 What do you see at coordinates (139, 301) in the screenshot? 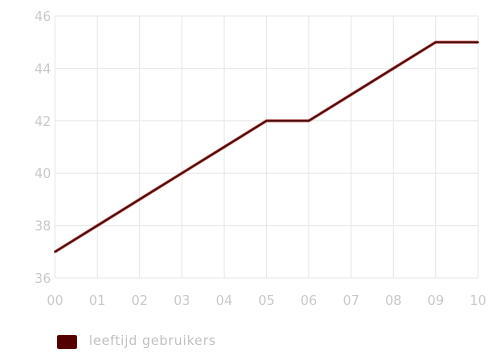
I see `x-tick-label: 02` at bounding box center [139, 301].